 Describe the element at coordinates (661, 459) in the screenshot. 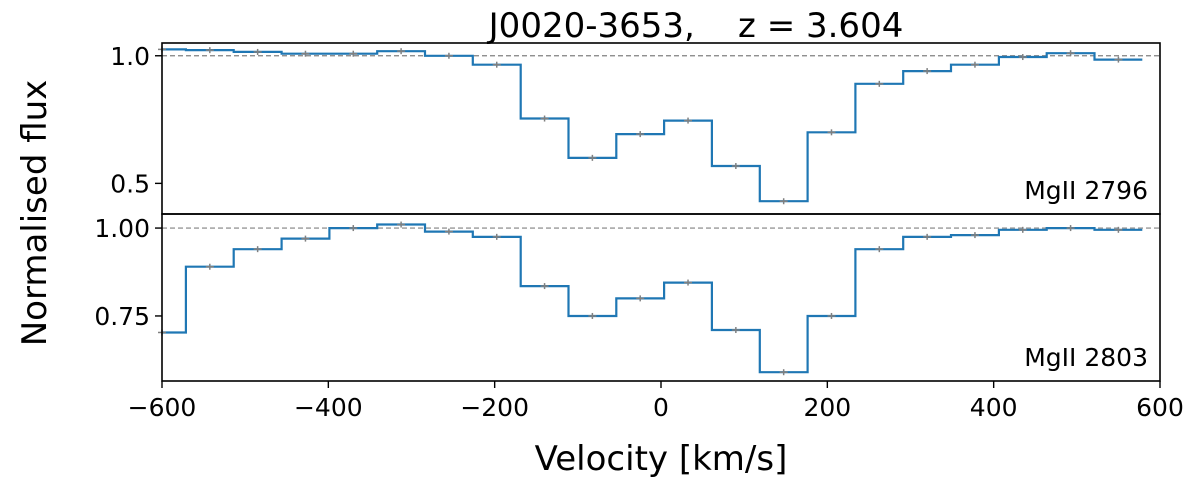

I see `x-axis-label: Velocity [km/s]` at that location.